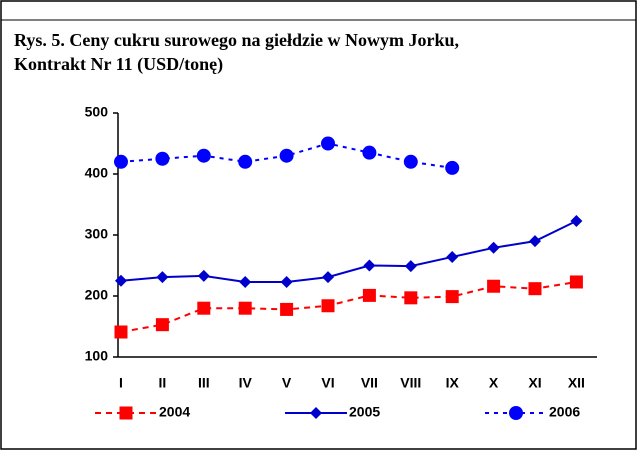  What do you see at coordinates (327, 383) in the screenshot?
I see `x-tick-label: VI` at bounding box center [327, 383].